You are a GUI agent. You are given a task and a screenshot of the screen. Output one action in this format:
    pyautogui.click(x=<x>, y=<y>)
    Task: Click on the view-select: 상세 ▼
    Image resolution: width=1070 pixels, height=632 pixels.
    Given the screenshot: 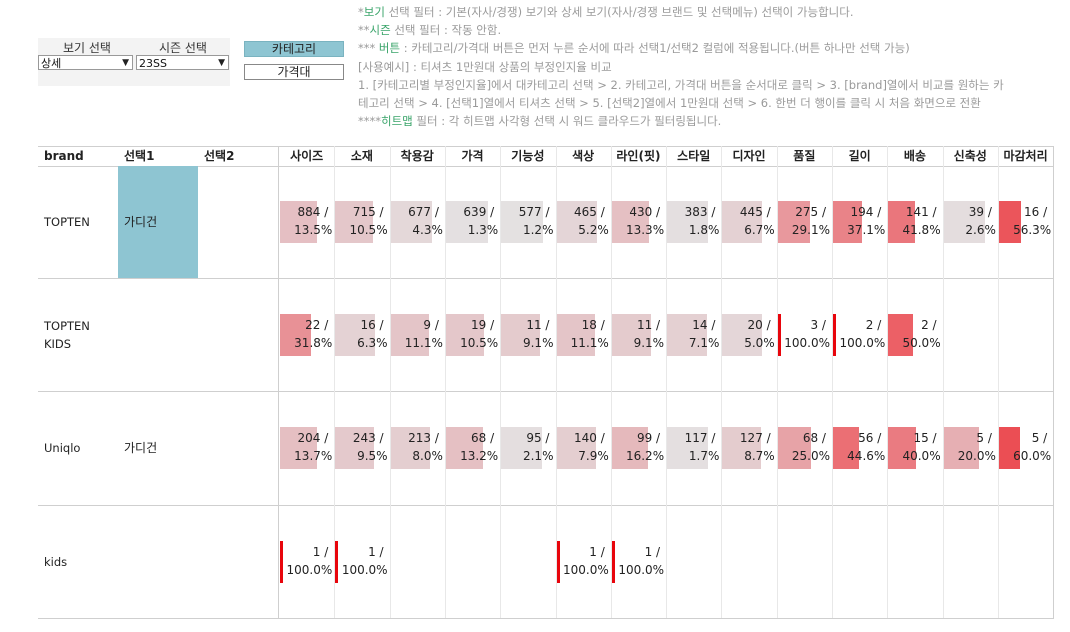 What is the action you would take?
    pyautogui.click(x=85, y=62)
    